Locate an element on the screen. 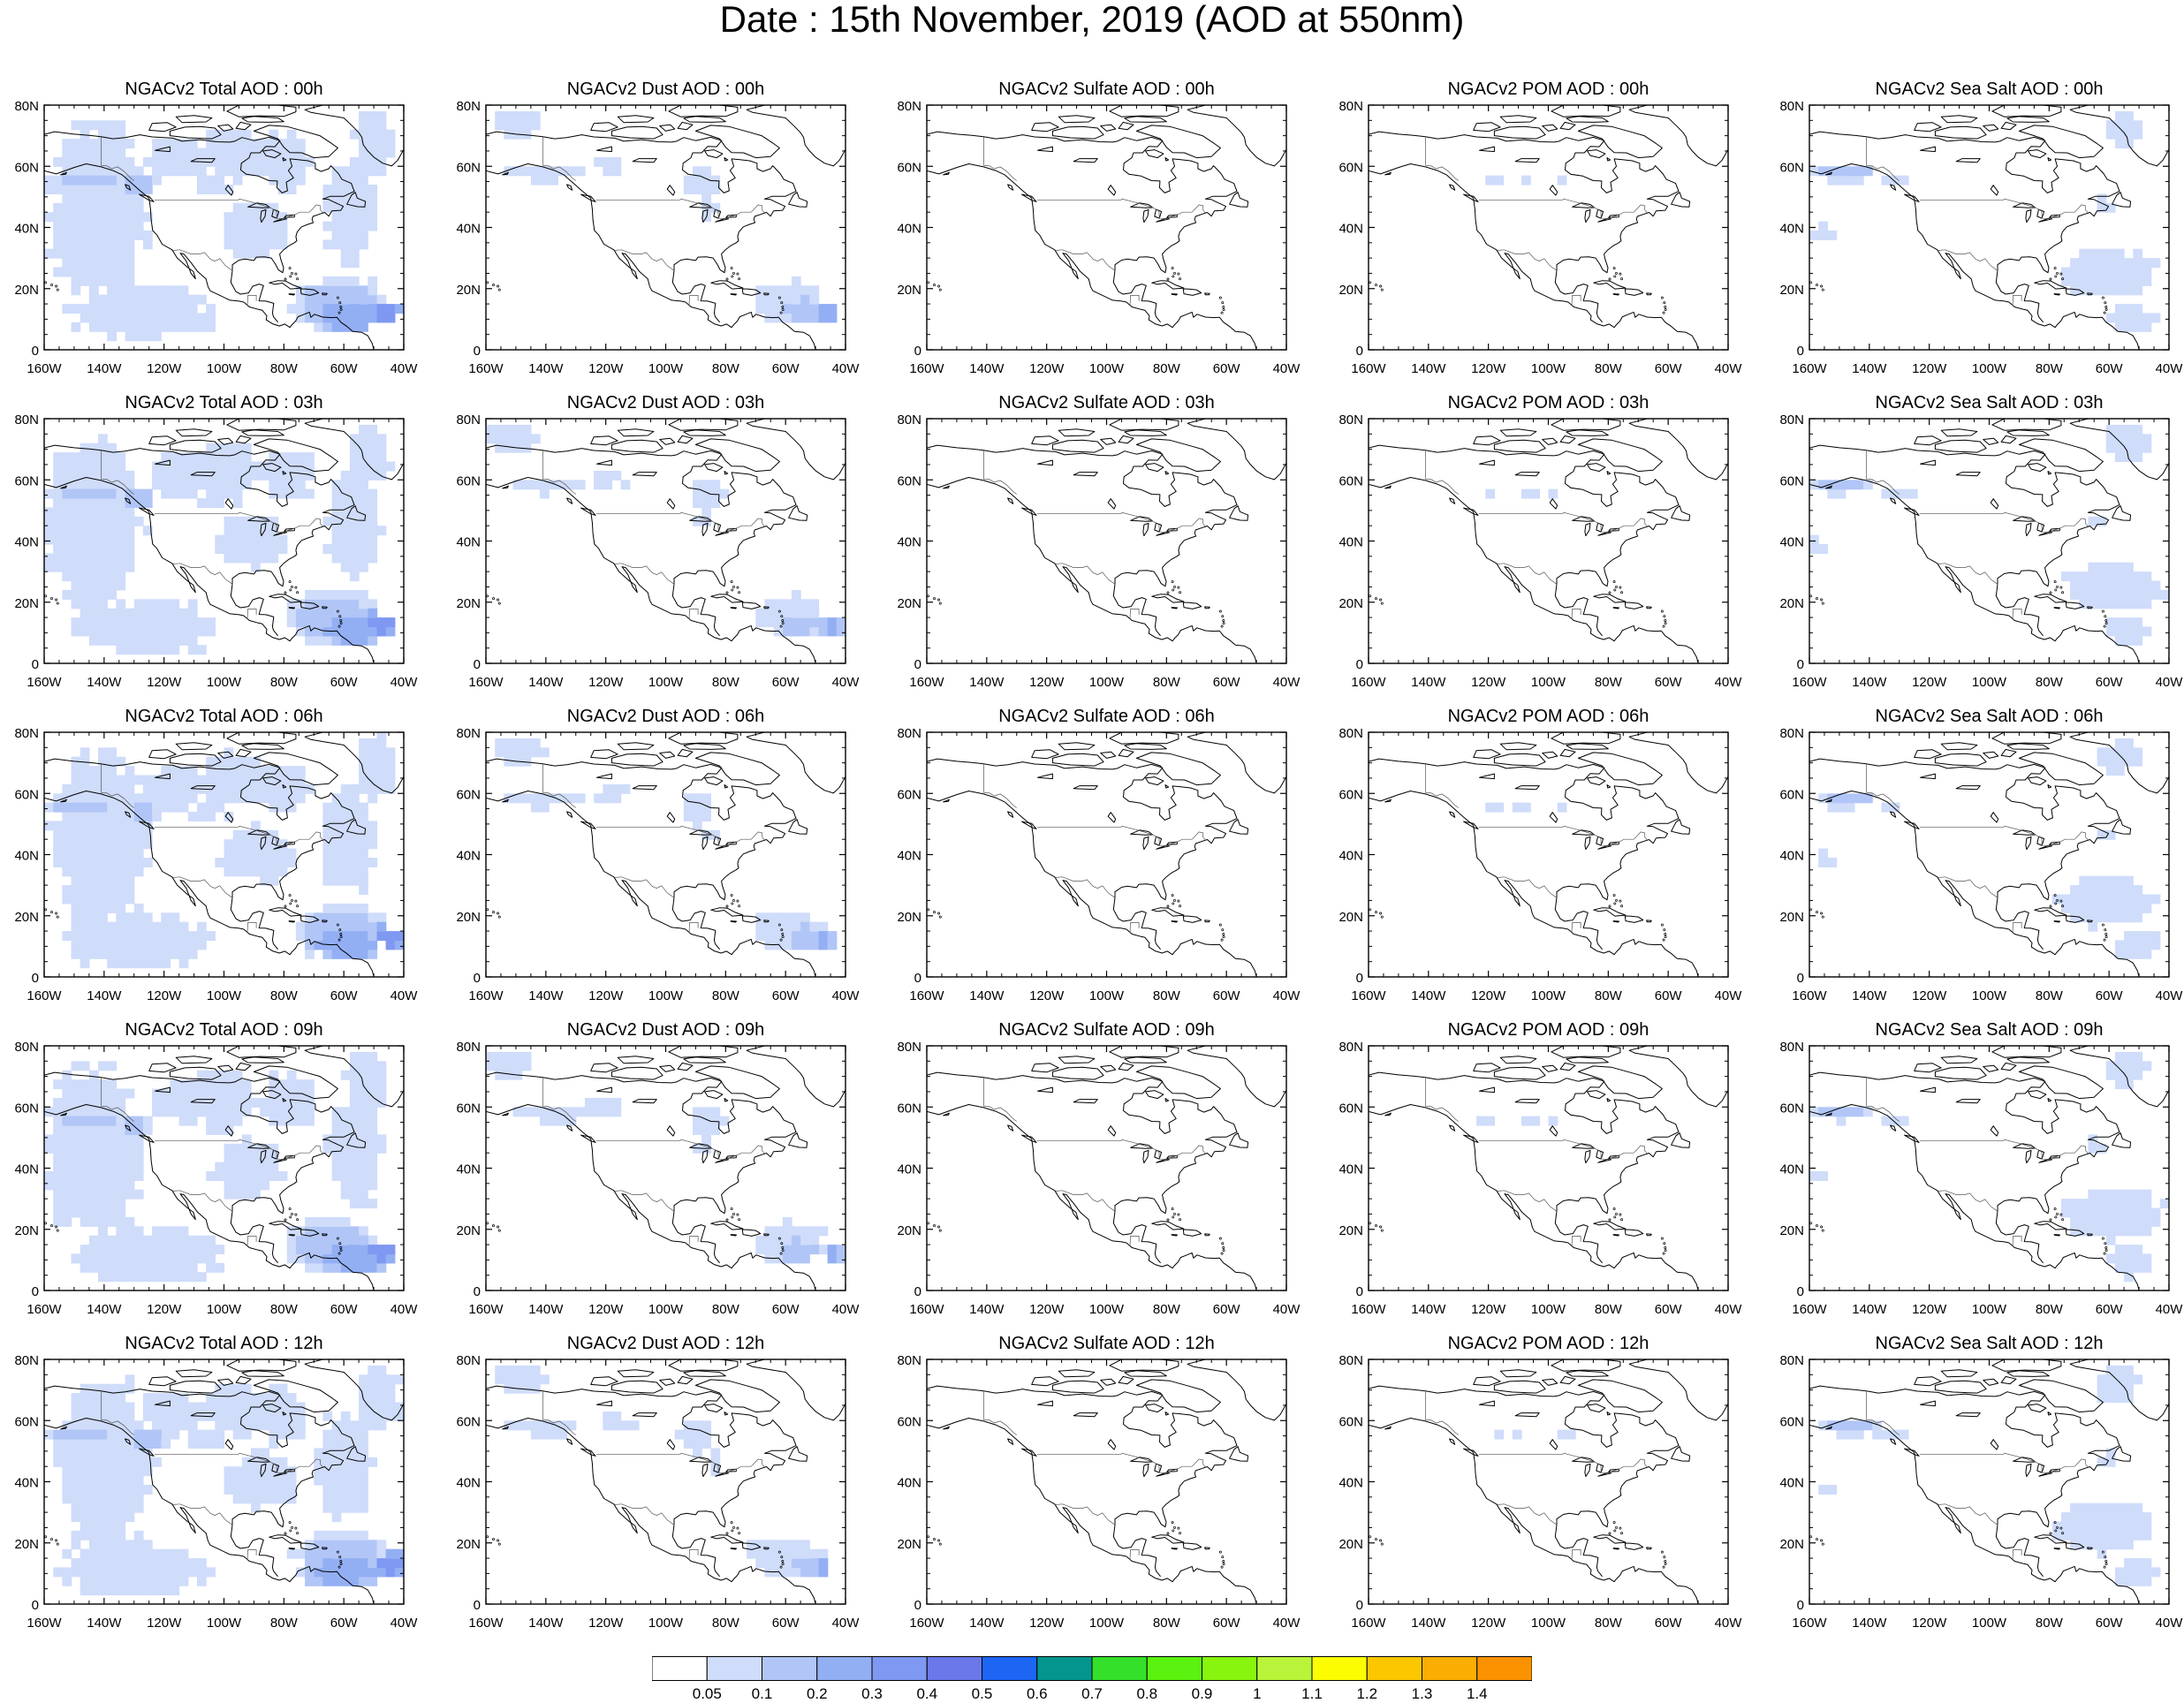  lon-tick-label: 100W is located at coordinates (1548, 682).